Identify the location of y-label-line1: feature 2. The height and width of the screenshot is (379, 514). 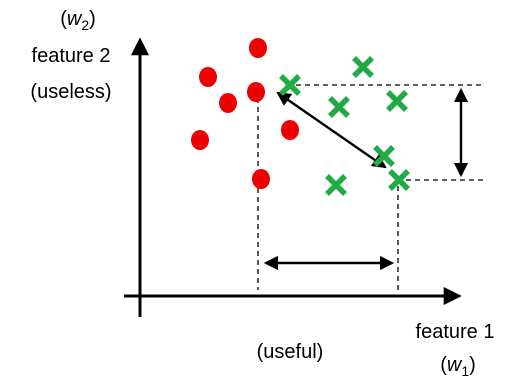
(71, 56).